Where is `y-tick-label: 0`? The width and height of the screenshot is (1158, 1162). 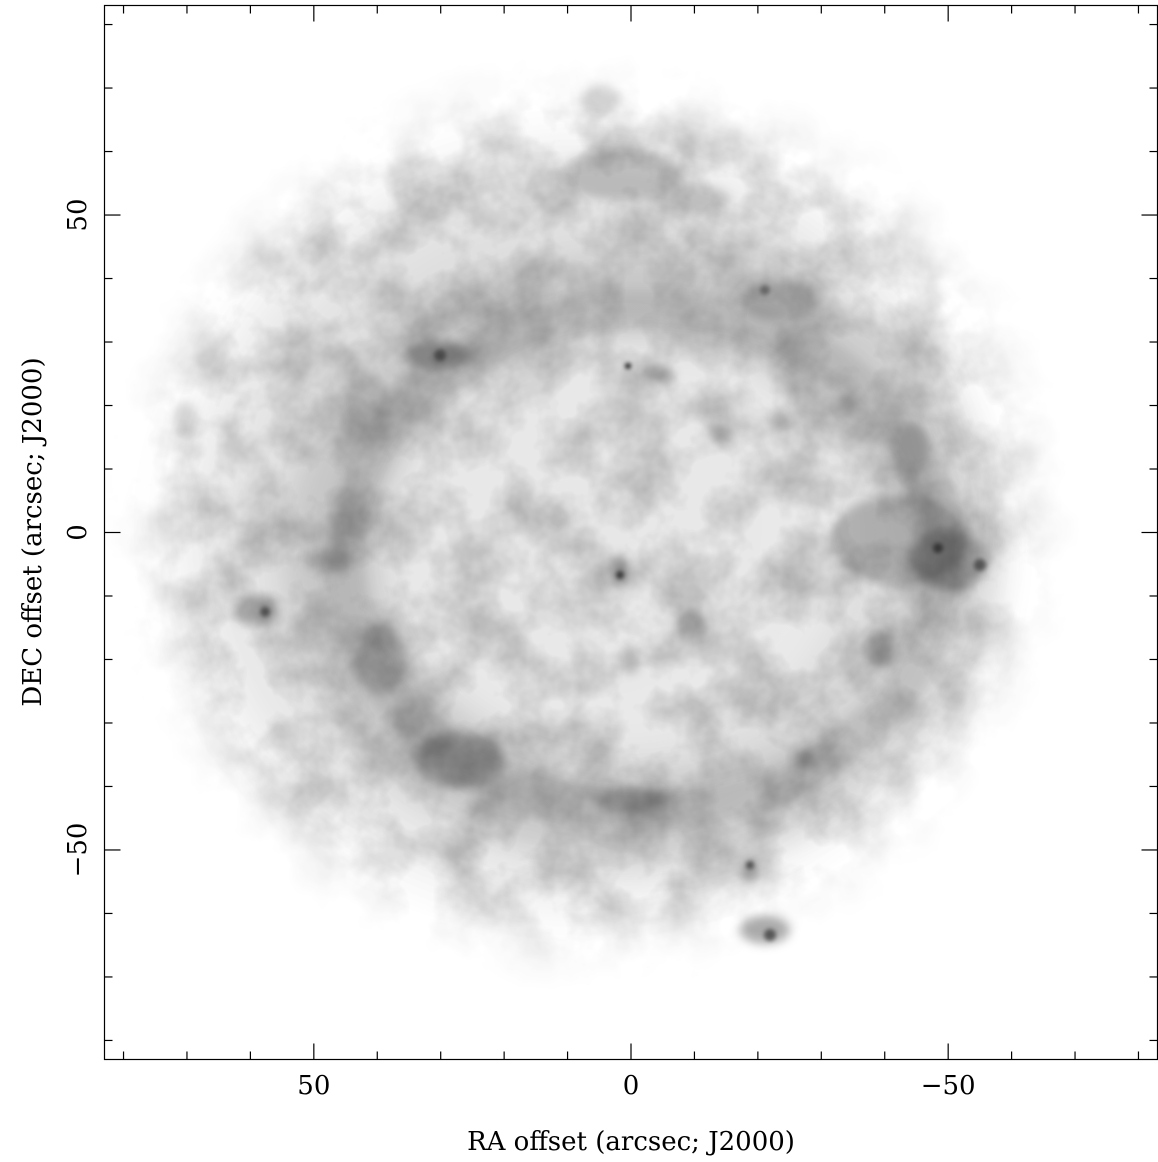
y-tick-label: 0 is located at coordinates (78, 532).